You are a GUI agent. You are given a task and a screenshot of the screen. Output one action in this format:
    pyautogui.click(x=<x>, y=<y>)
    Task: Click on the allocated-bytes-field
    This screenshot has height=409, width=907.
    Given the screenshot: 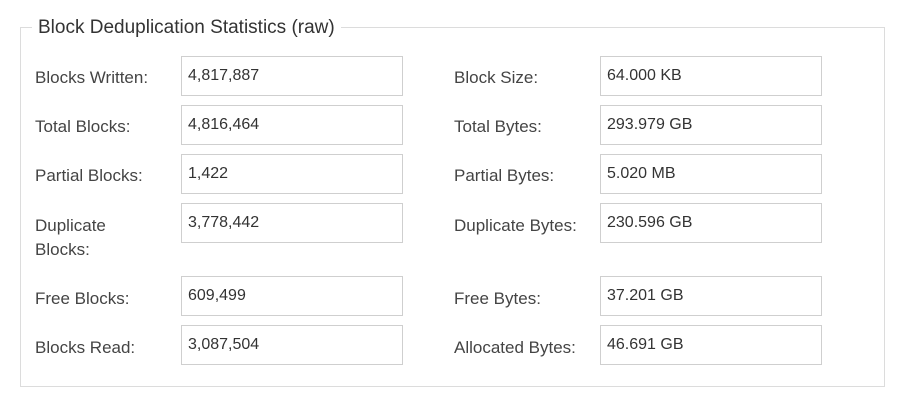 What is the action you would take?
    pyautogui.click(x=711, y=345)
    